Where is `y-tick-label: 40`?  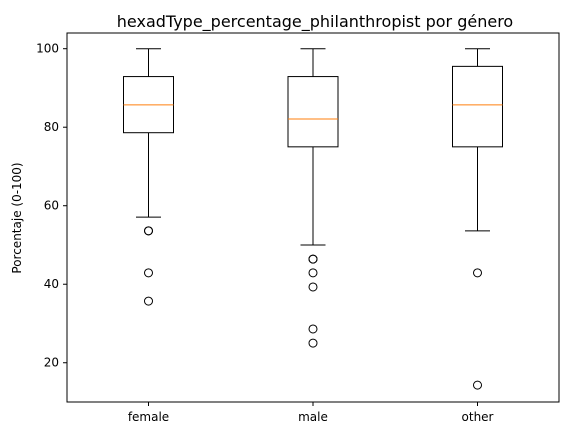
y-tick-label: 40 is located at coordinates (51, 284).